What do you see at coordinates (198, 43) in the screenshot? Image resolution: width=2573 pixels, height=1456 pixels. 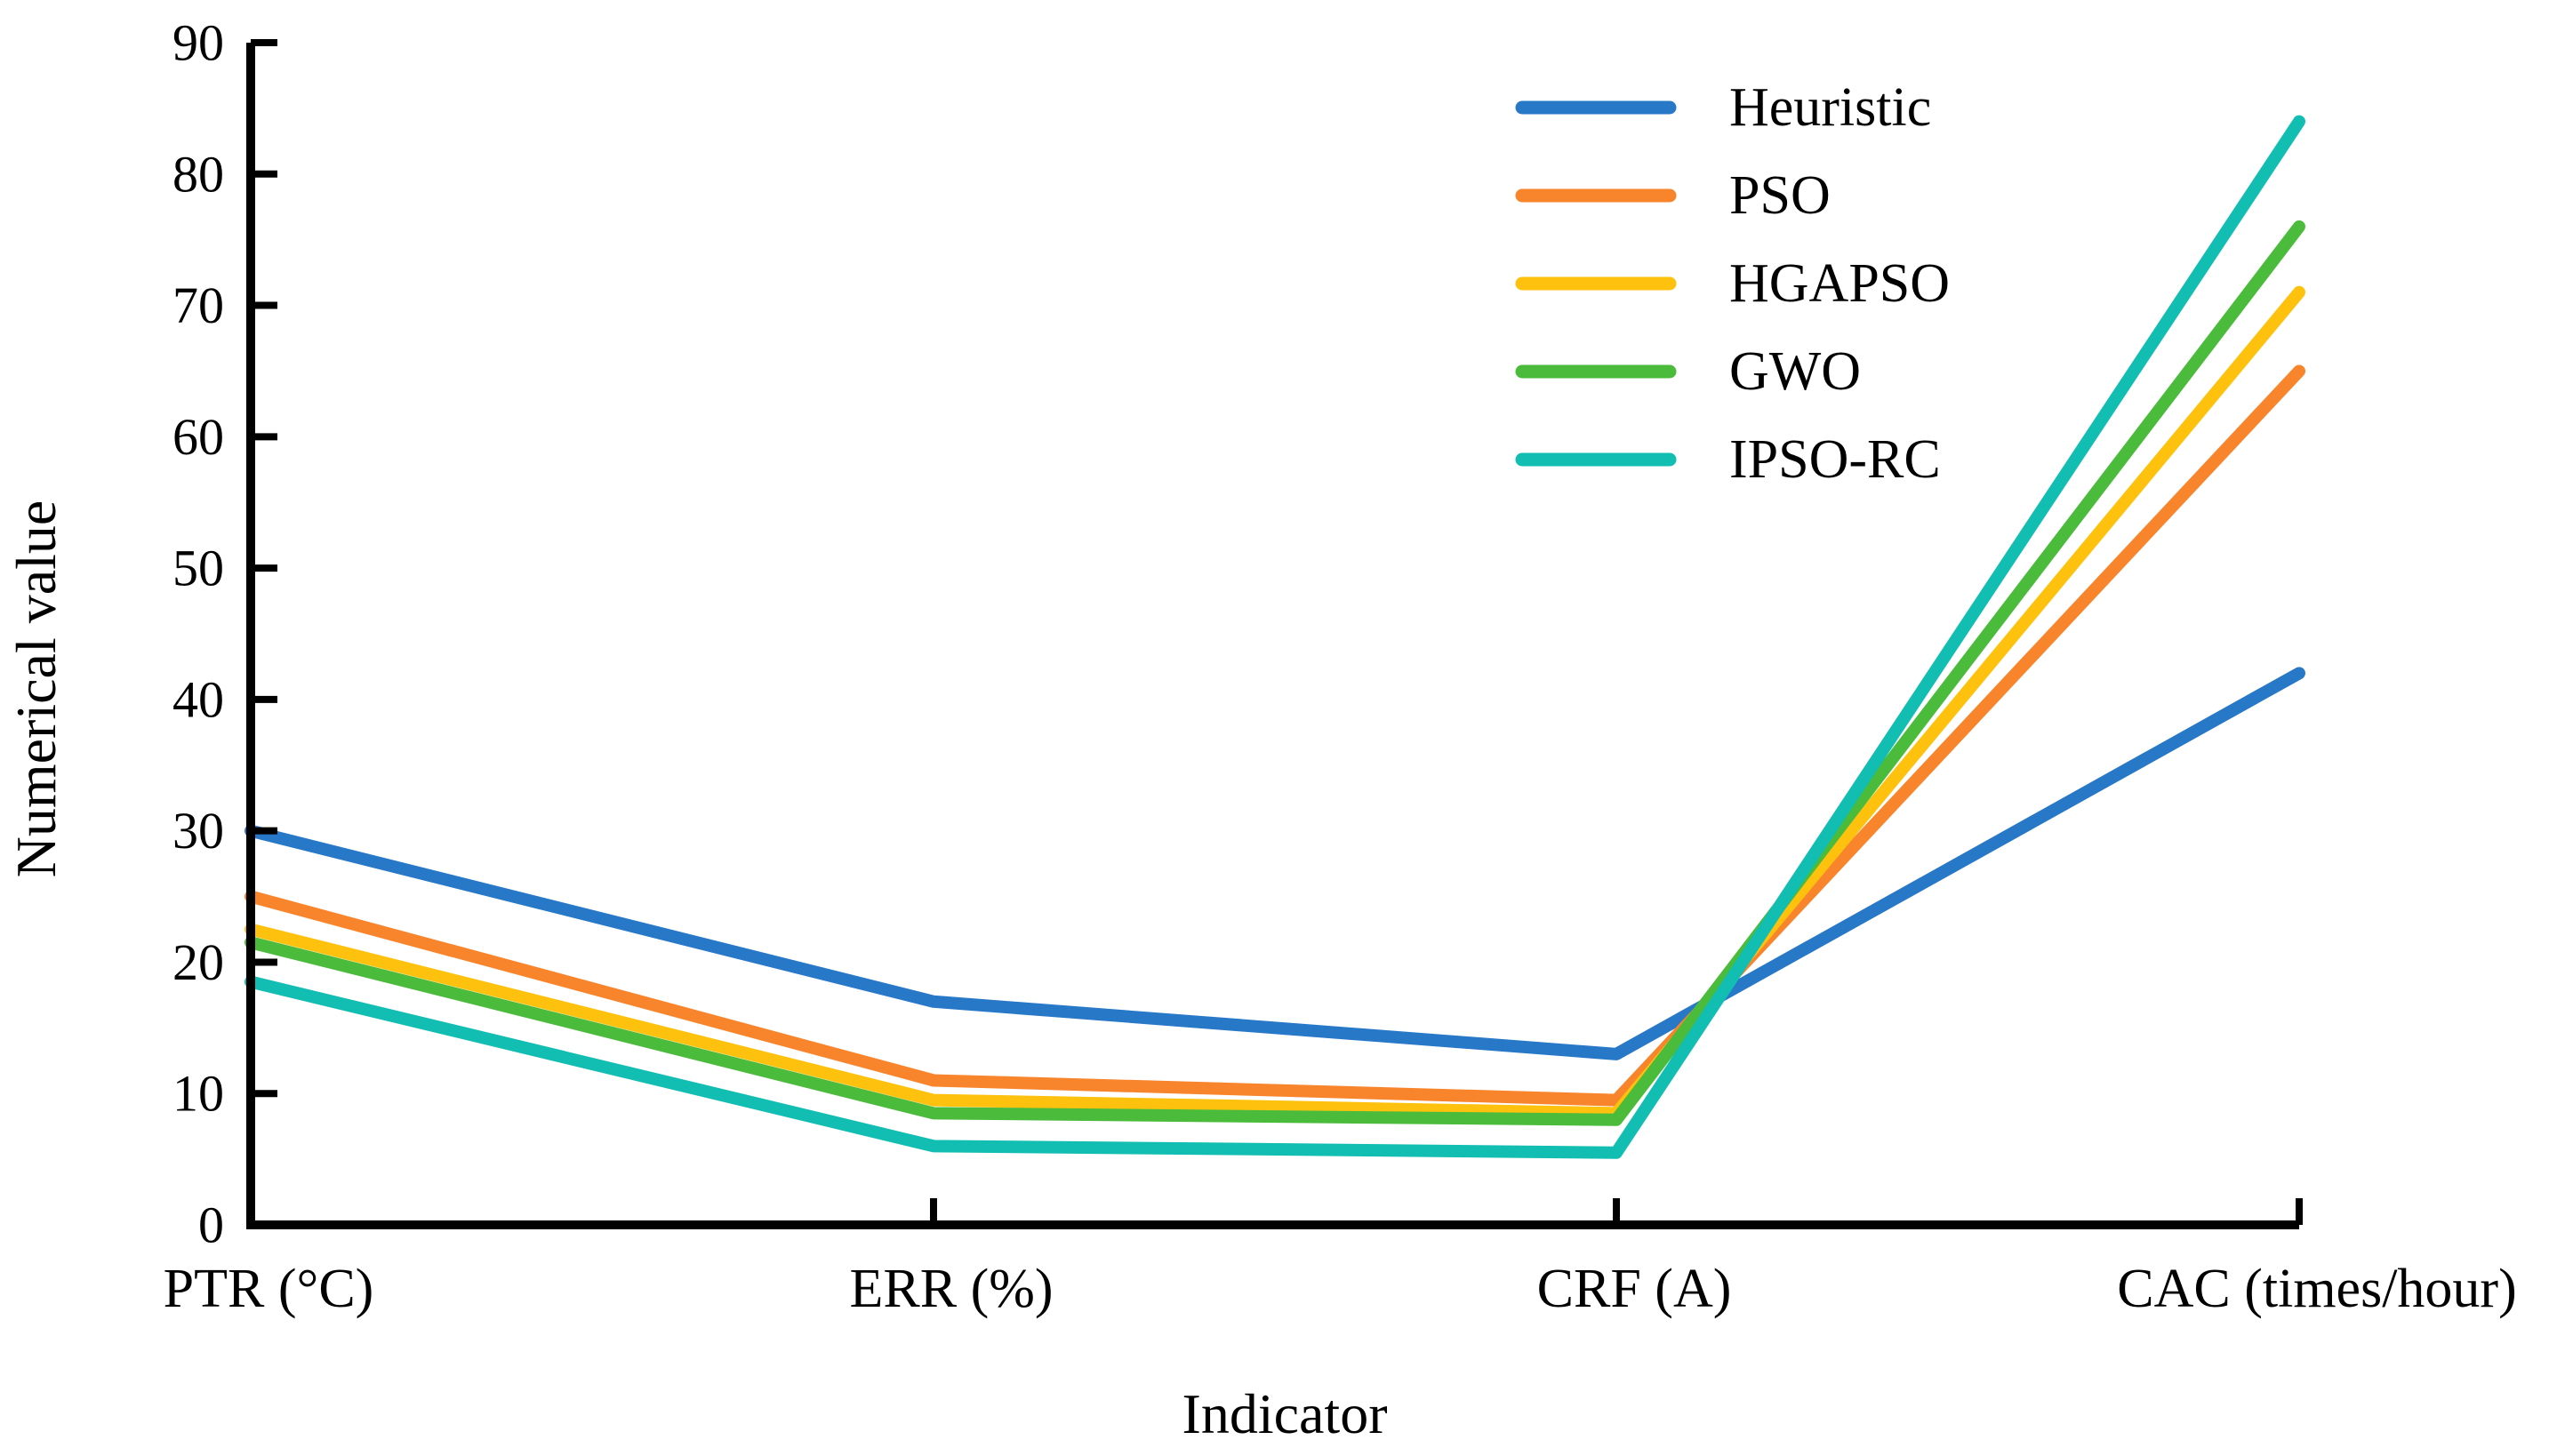 I see `y-tick-label: 90` at bounding box center [198, 43].